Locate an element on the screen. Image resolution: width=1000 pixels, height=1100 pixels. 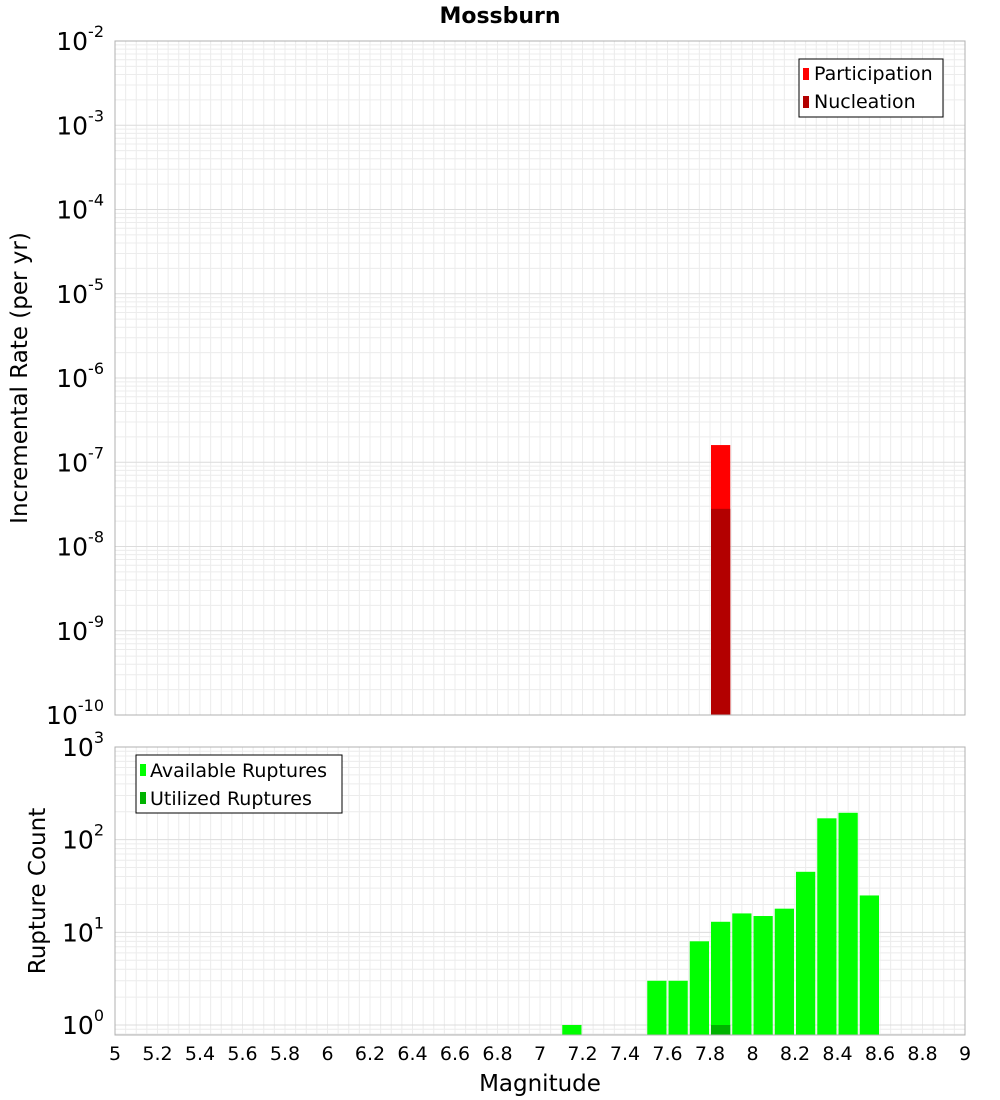
top-y-tick-label: 10⁻³ is located at coordinates (80, 123).